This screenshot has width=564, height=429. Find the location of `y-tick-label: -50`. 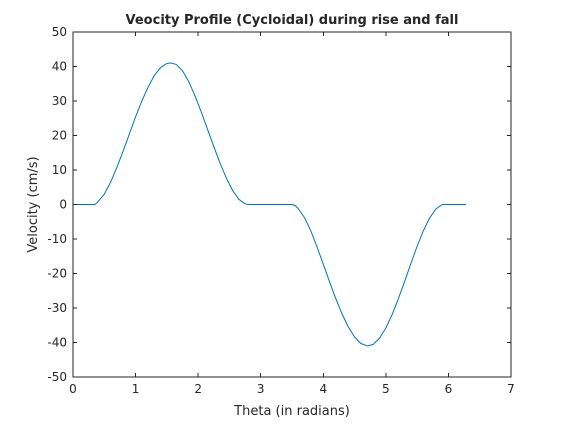

y-tick-label: -50 is located at coordinates (57, 377).